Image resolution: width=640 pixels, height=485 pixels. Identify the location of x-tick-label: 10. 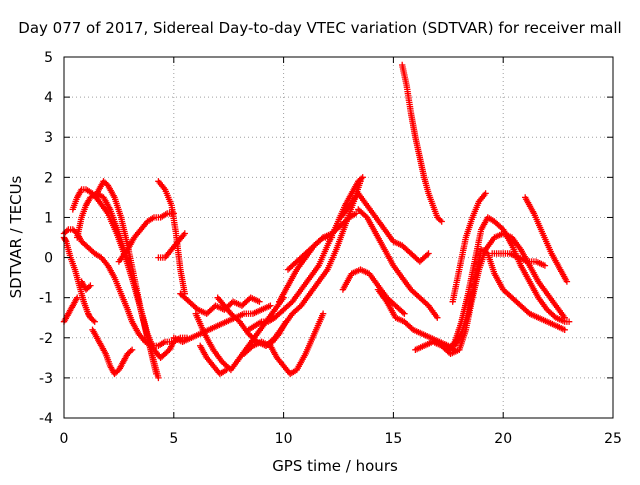
(284, 439).